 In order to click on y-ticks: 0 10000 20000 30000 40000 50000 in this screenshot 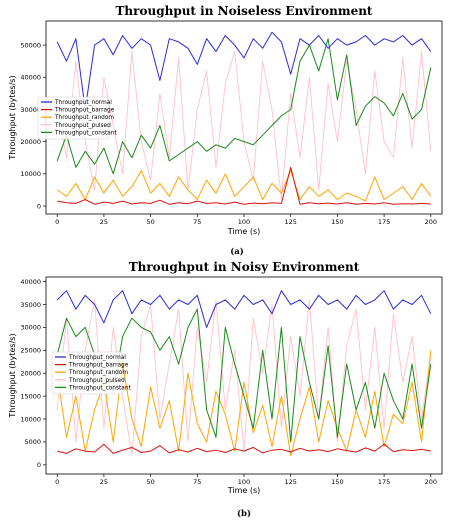, I will do `click(33, 125)`.